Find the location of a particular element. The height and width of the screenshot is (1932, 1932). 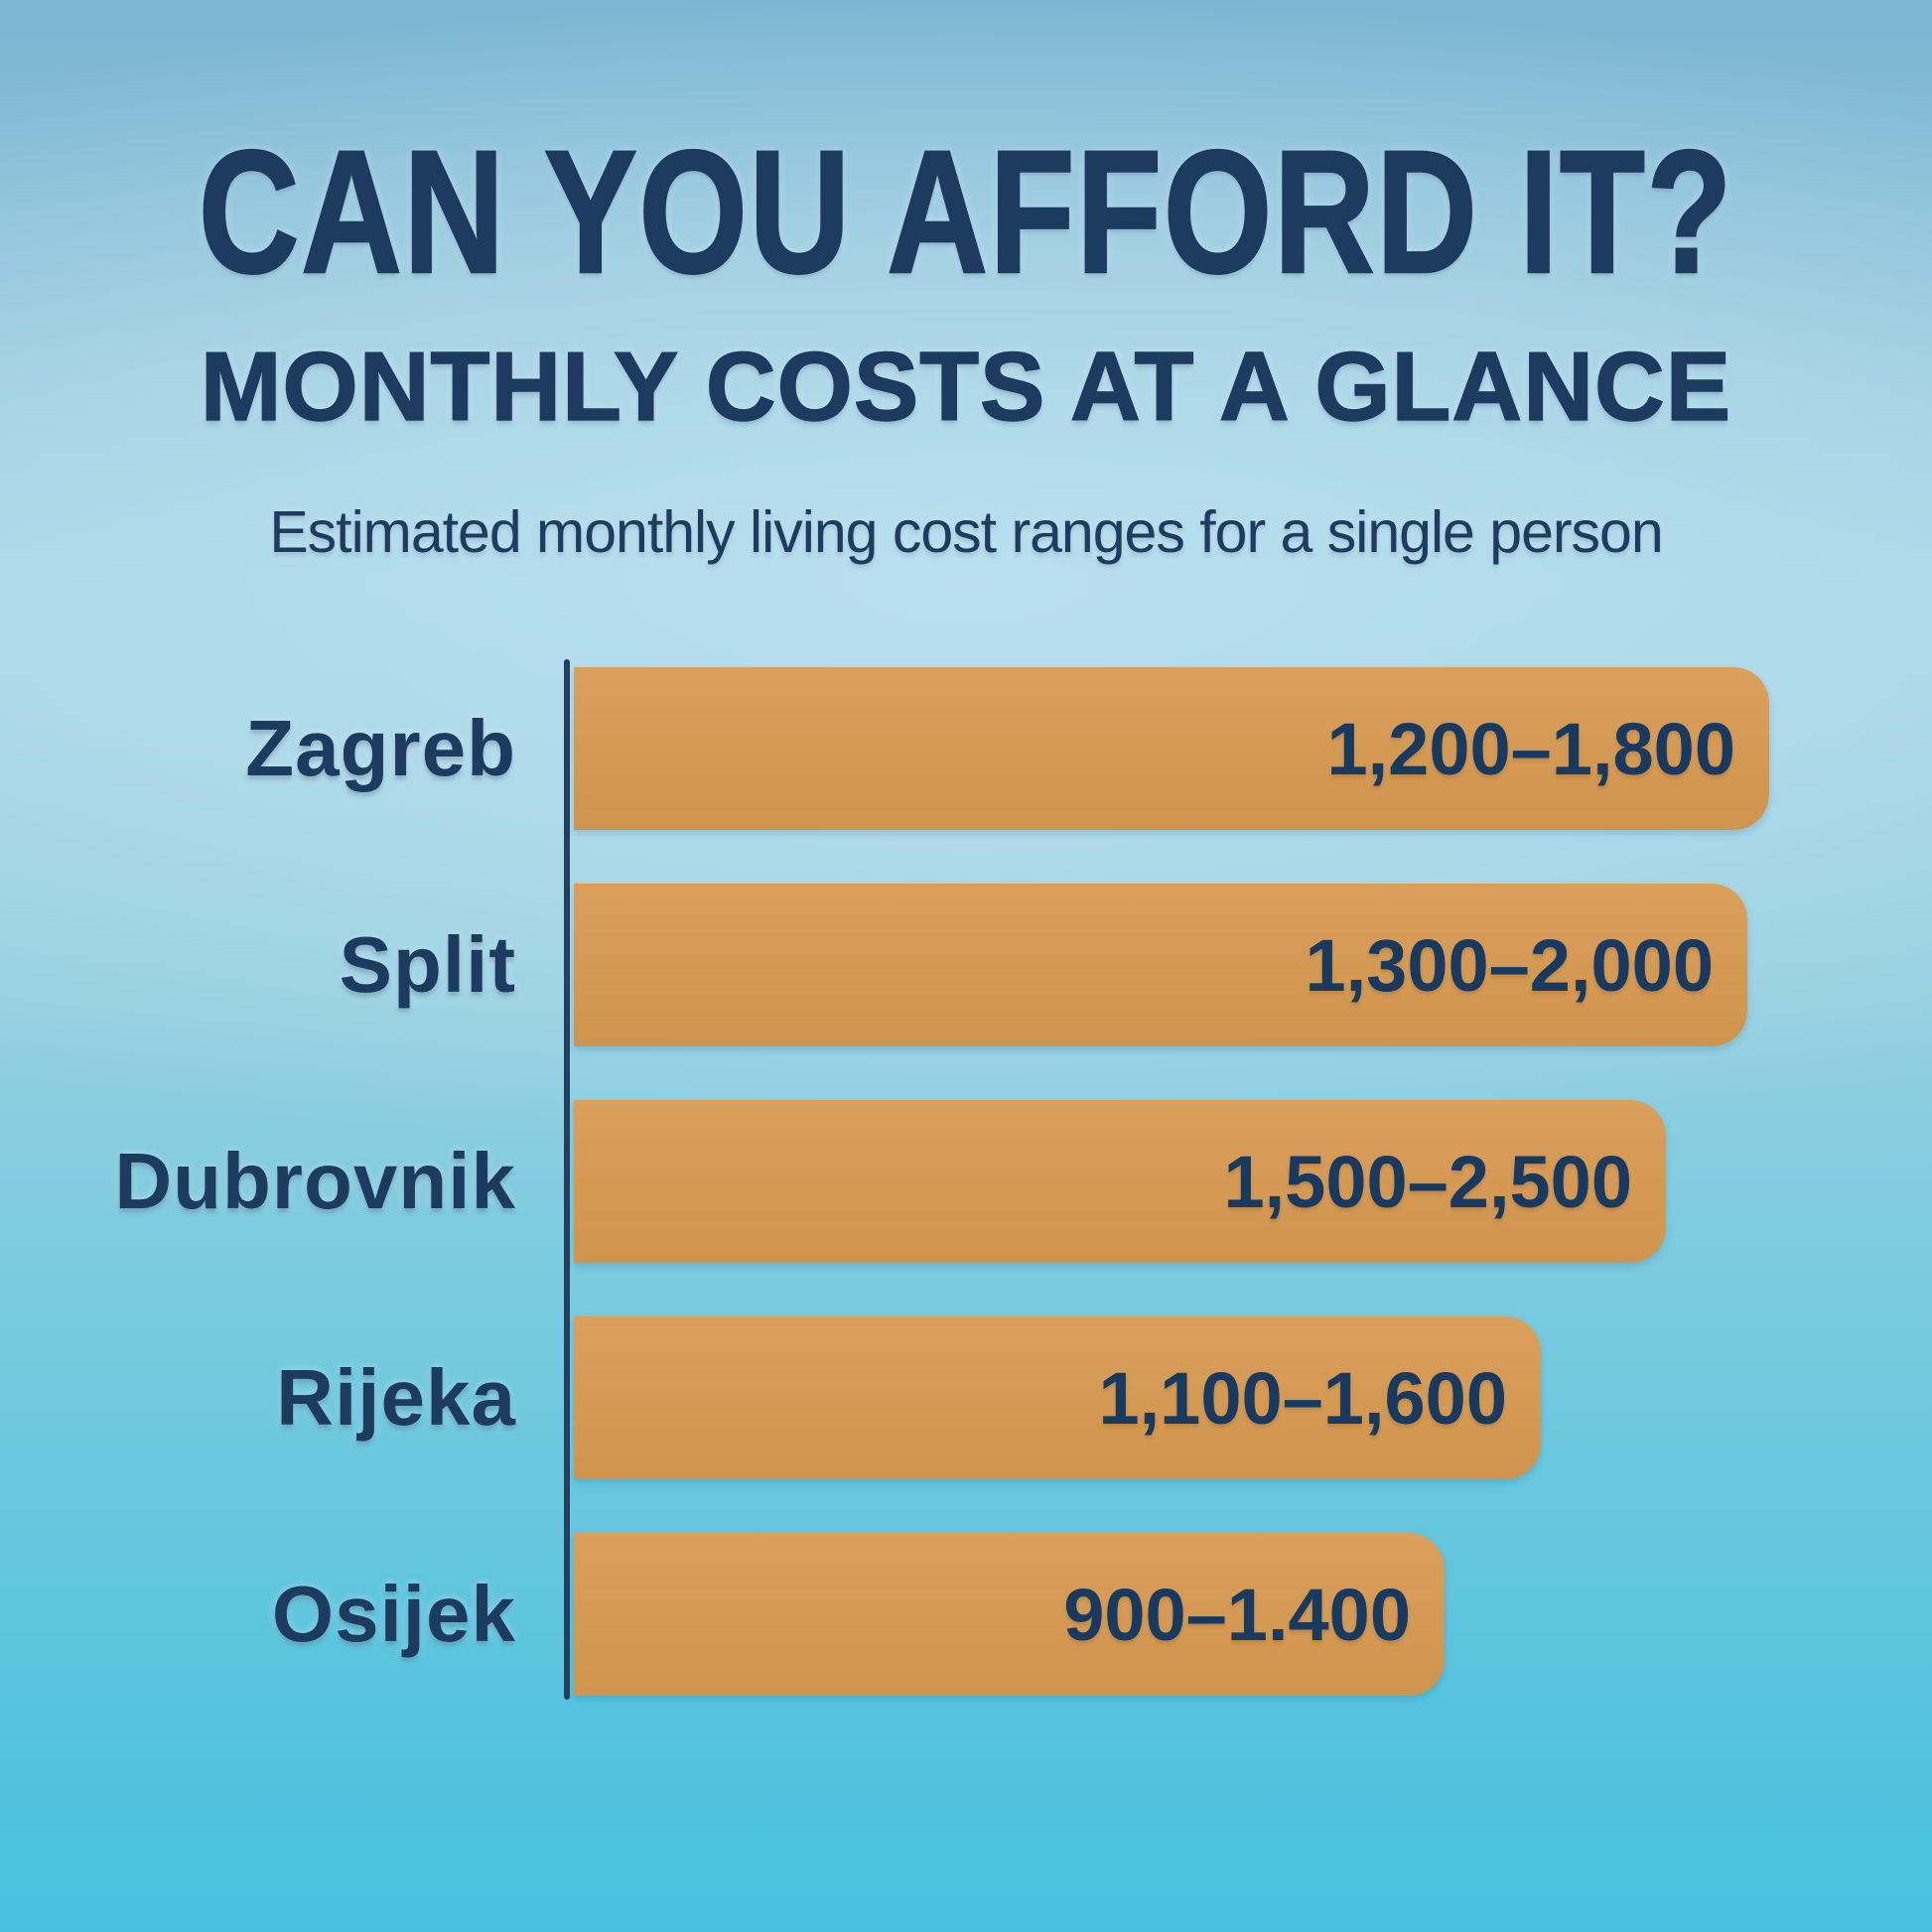

bar-osijek: 900–1.400 is located at coordinates (1010, 1615).